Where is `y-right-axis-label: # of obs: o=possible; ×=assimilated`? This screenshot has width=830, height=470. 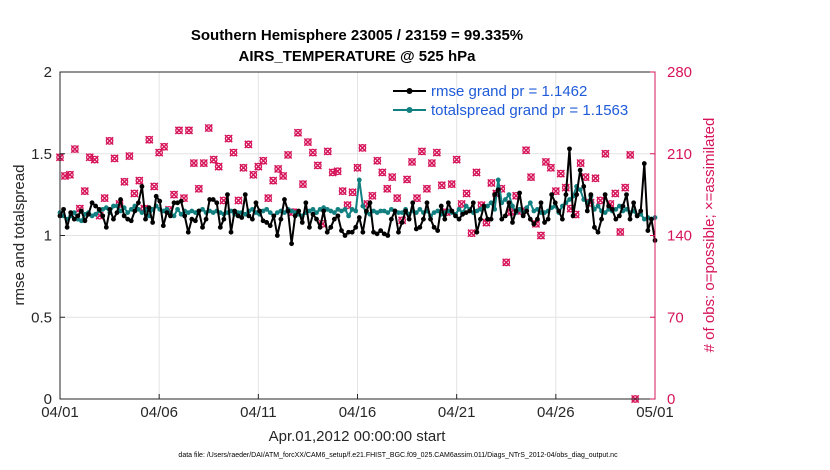
y-right-axis-label: # of obs: o=possible; ×=assimilated is located at coordinates (709, 235).